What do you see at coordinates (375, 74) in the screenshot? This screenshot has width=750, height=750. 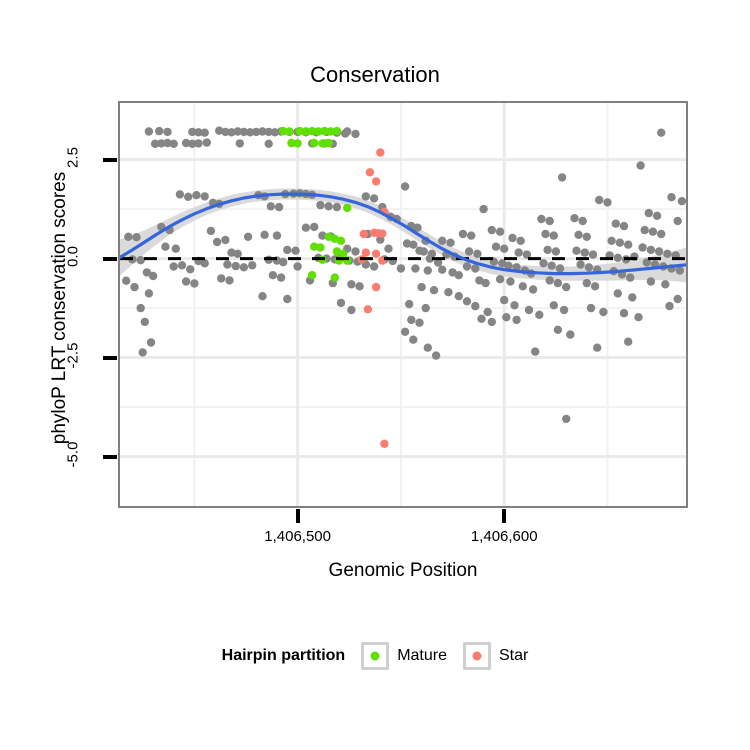 I see `chart-title: Conservation` at bounding box center [375, 74].